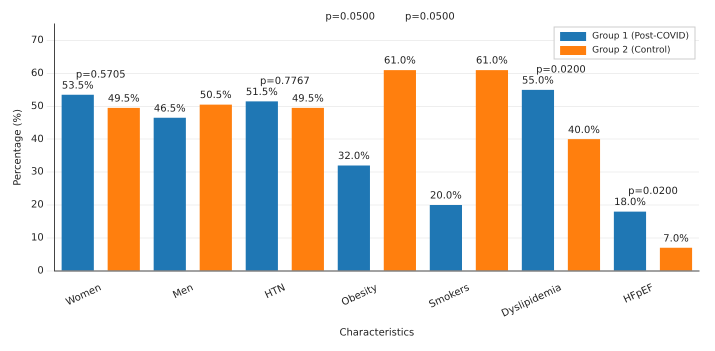  I want to click on y-tick-label: 10, so click(37, 238).